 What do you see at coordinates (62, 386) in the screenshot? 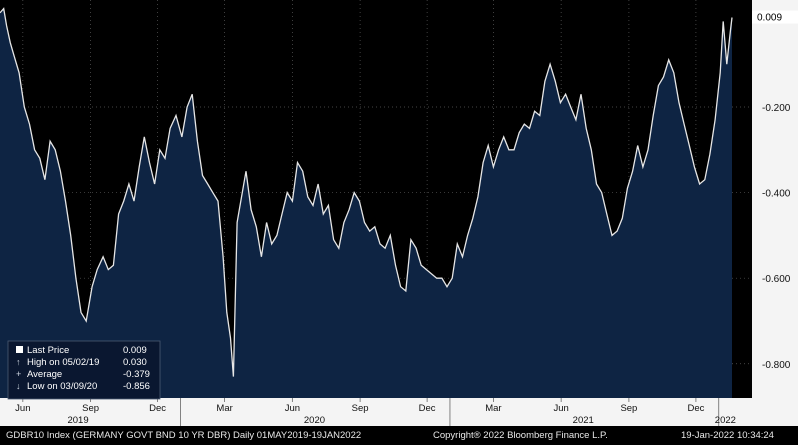
I see `legend-item-label: Low on 03/09/20` at bounding box center [62, 386].